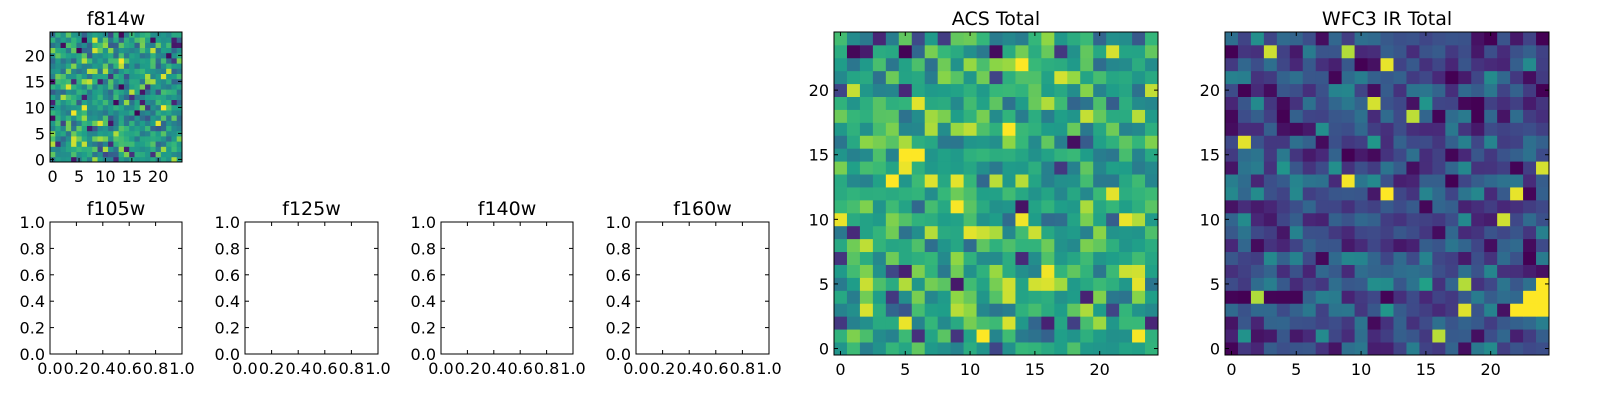  Describe the element at coordinates (40, 133) in the screenshot. I see `y-tick-label: 5` at that location.